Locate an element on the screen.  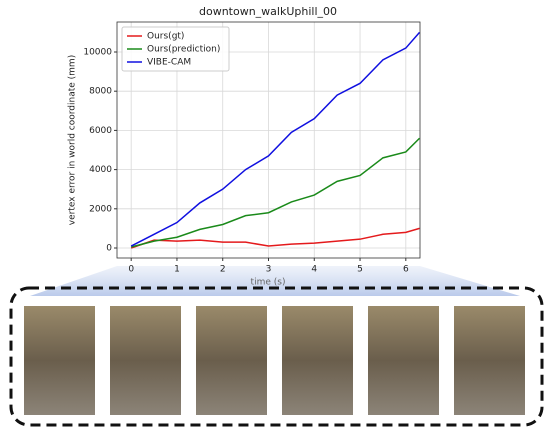
y-tick-label: 4000 is located at coordinates (100, 170).